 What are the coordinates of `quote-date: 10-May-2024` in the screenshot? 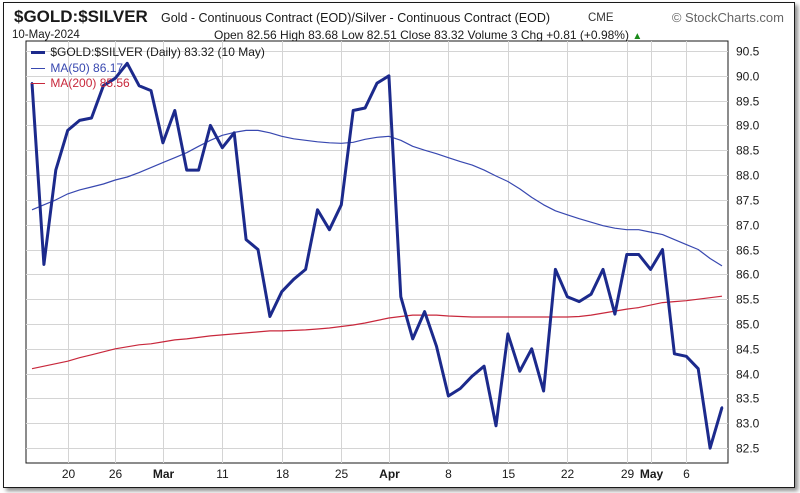 It's located at (46, 35).